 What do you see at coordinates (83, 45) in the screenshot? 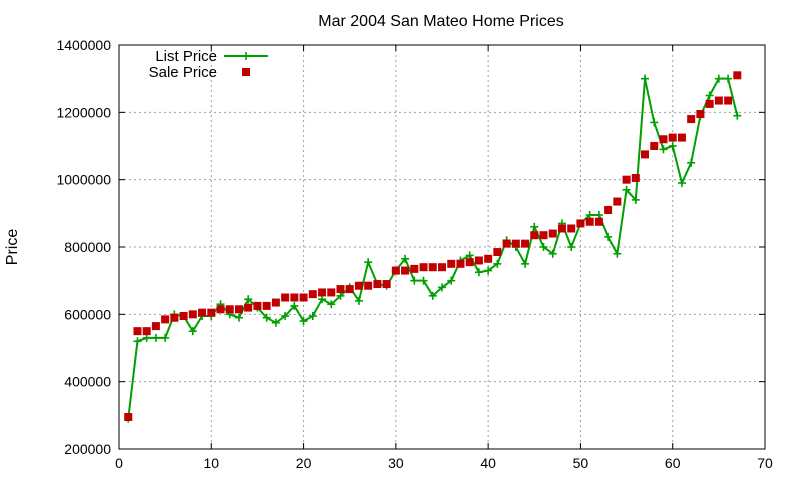
I see `y-tick-label: 1400000` at bounding box center [83, 45].